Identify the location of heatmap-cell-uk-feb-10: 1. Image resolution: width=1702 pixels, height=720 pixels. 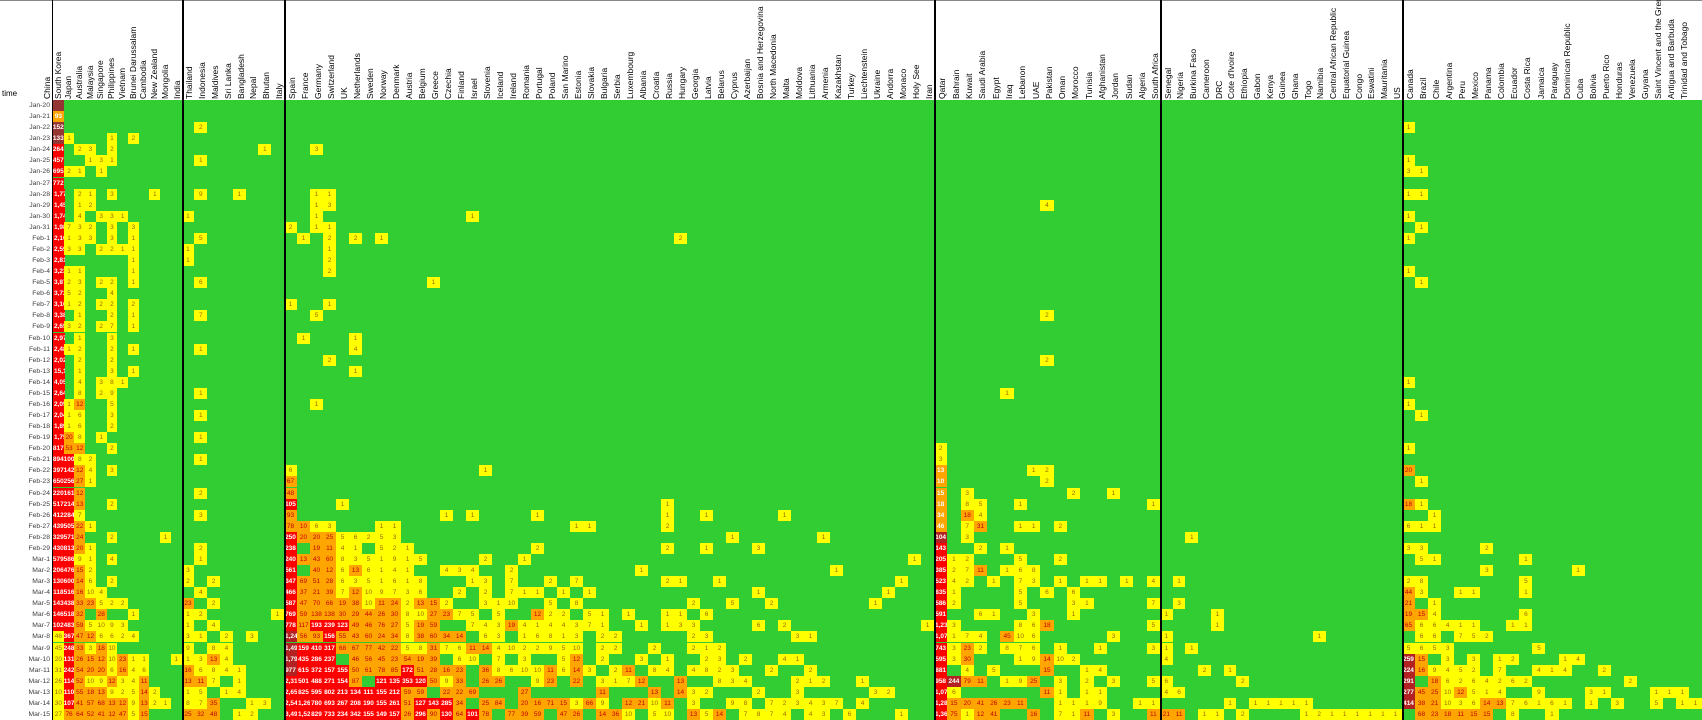
(355, 338).